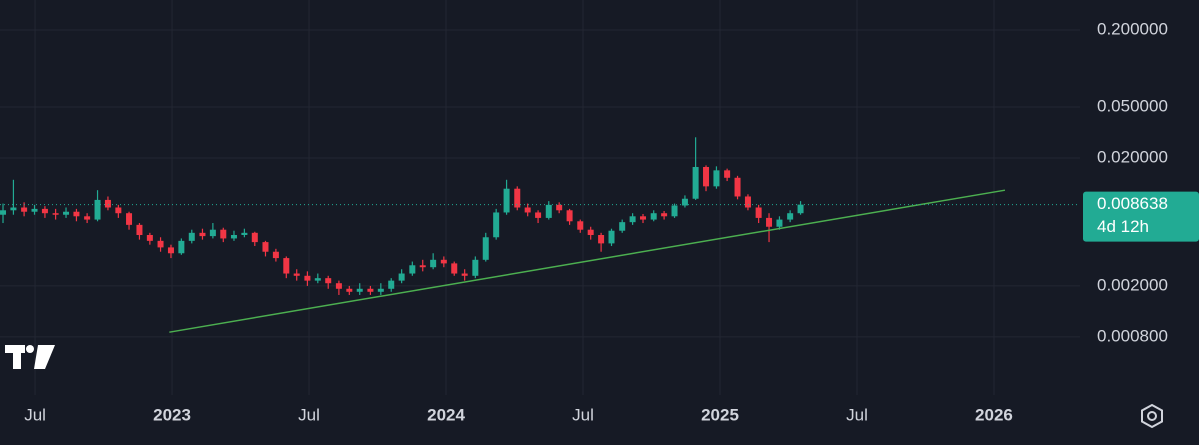 This screenshot has width=1199, height=445. Describe the element at coordinates (30, 357) in the screenshot. I see `logo` at that location.